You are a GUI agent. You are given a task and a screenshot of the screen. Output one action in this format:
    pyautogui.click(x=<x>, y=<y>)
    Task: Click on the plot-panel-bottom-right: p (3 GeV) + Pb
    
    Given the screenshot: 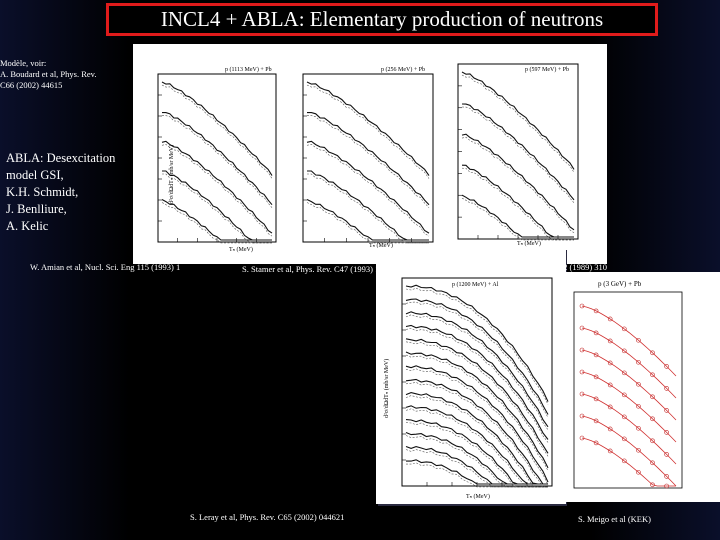 What is the action you would take?
    pyautogui.click(x=643, y=387)
    